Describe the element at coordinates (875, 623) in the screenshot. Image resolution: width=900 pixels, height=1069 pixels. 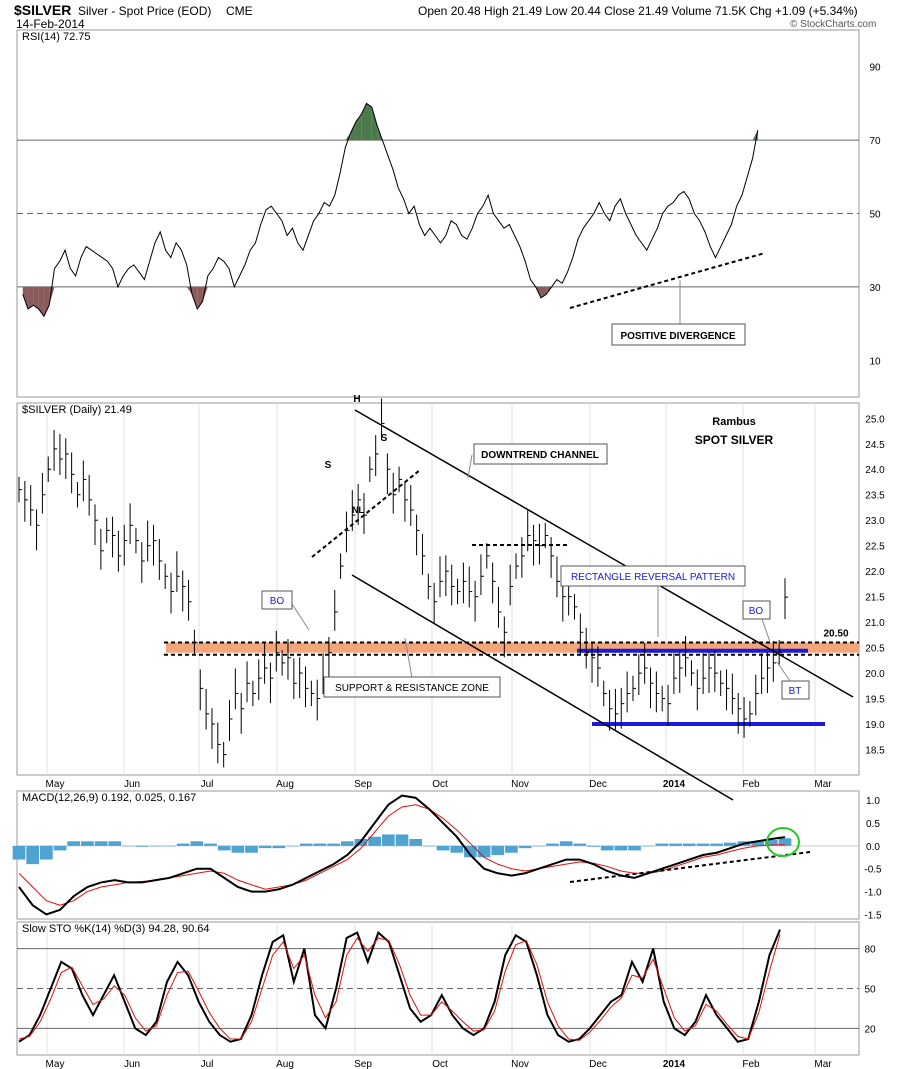
I see `price-tick-label: 21.0` at that location.